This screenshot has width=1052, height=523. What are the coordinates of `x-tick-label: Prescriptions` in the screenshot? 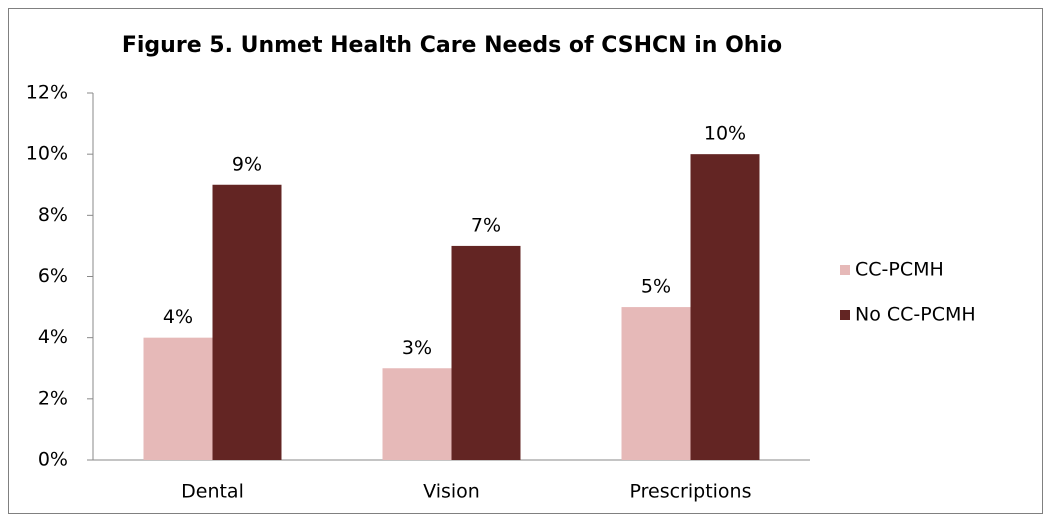 It's located at (691, 492).